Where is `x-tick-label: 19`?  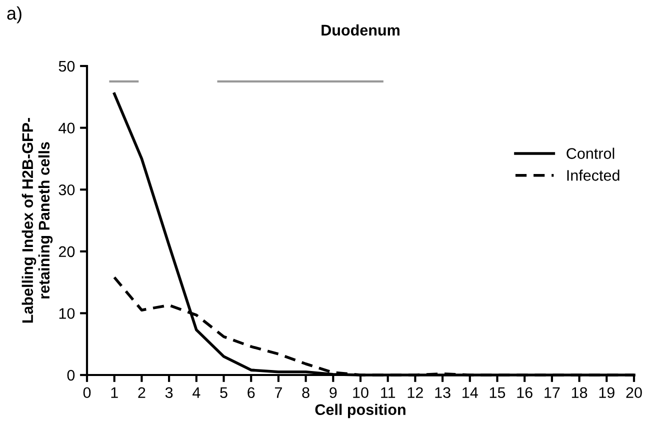 x-tick-label: 19 is located at coordinates (606, 392).